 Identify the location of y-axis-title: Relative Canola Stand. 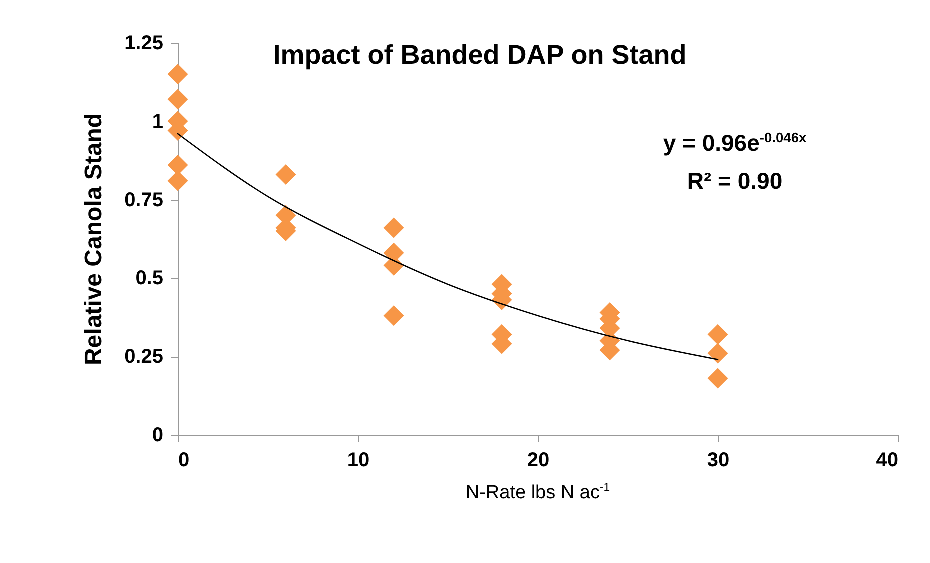
(94, 239).